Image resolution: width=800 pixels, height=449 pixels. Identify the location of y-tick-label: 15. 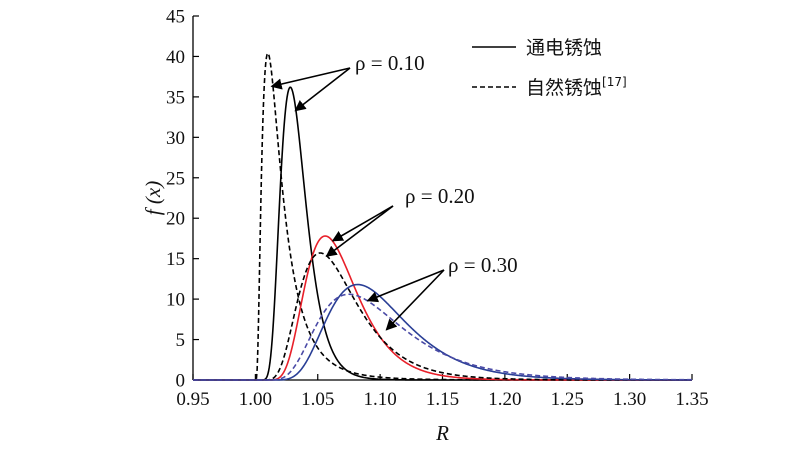
(175, 259).